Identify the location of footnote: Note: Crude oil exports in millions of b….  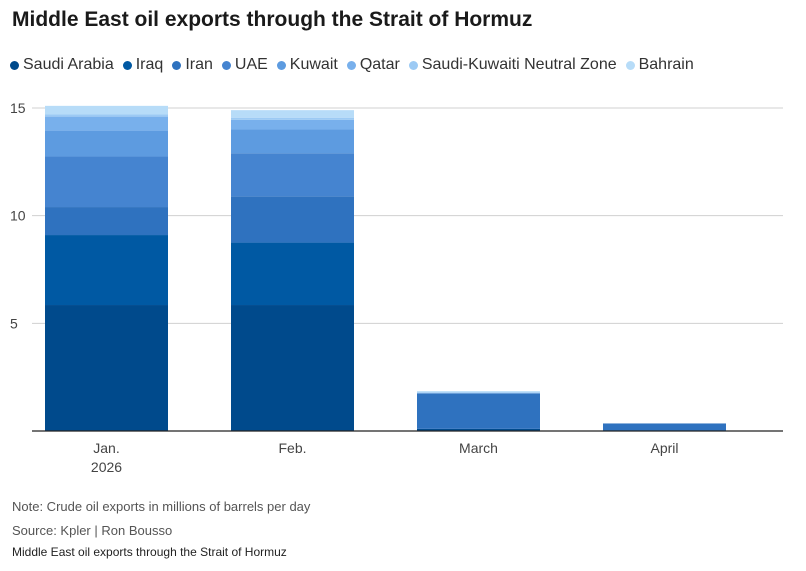
(161, 506).